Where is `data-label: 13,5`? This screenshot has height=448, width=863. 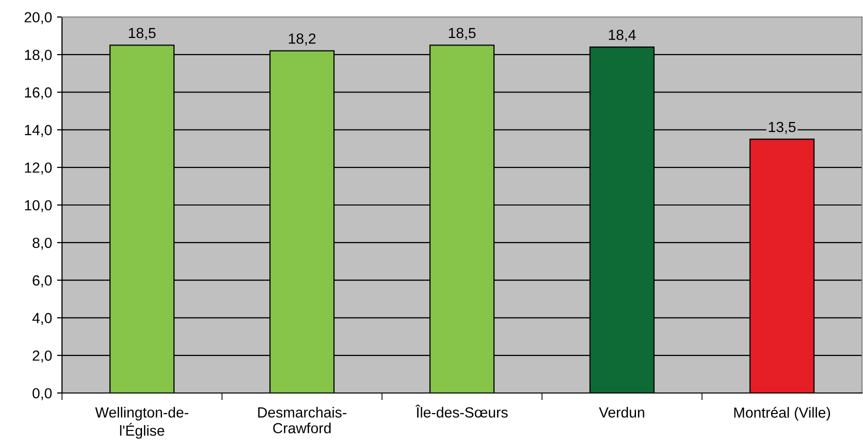
data-label: 13,5 is located at coordinates (782, 128).